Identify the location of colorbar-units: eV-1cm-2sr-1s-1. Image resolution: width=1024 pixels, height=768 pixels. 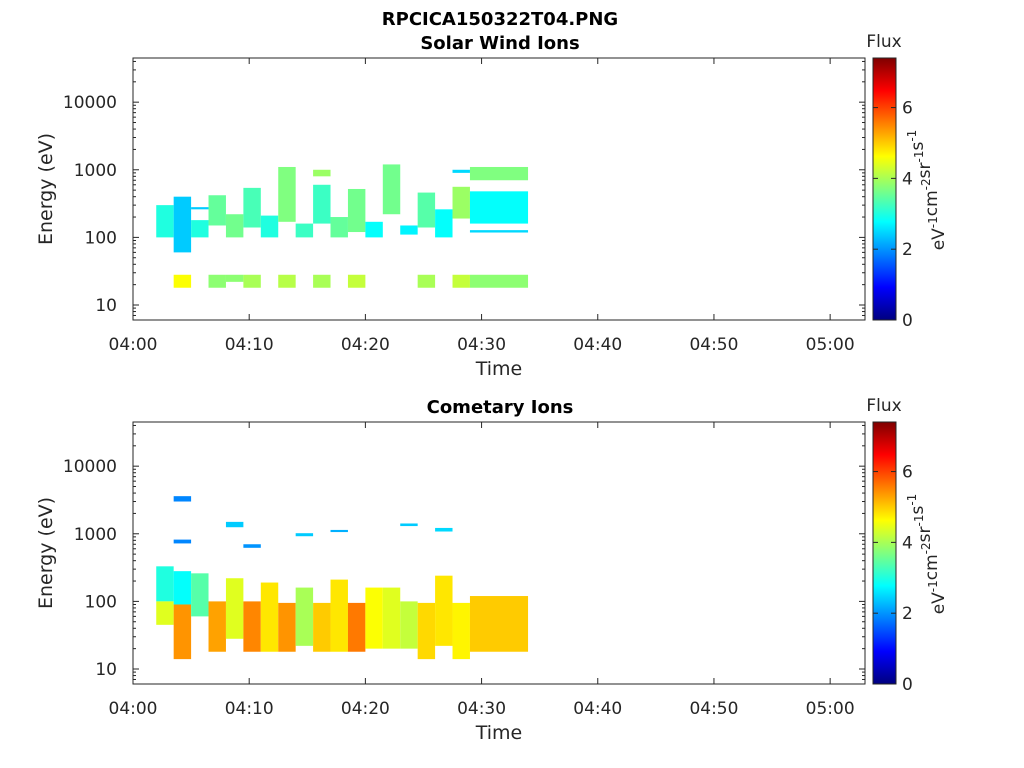
(927, 554).